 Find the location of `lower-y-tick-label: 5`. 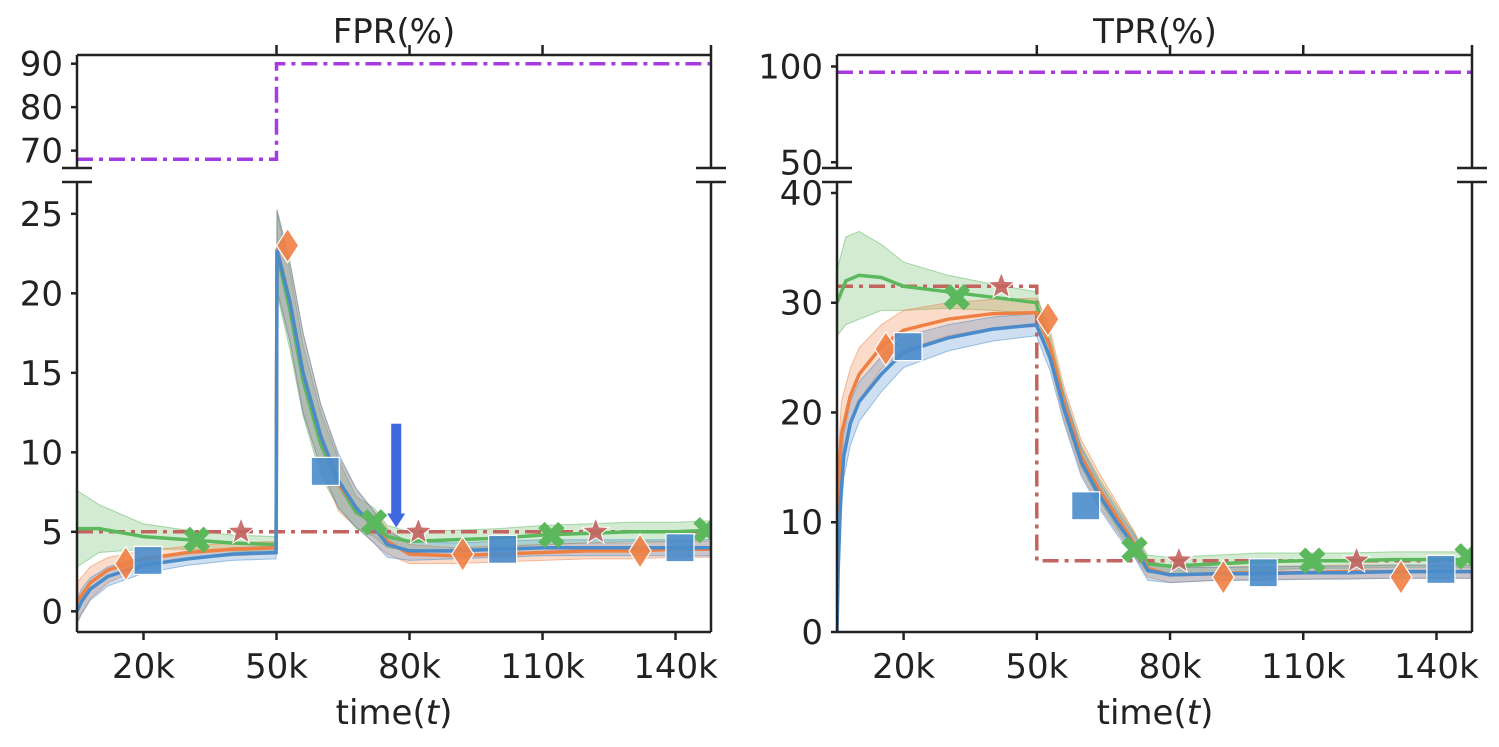

lower-y-tick-label: 5 is located at coordinates (52, 533).